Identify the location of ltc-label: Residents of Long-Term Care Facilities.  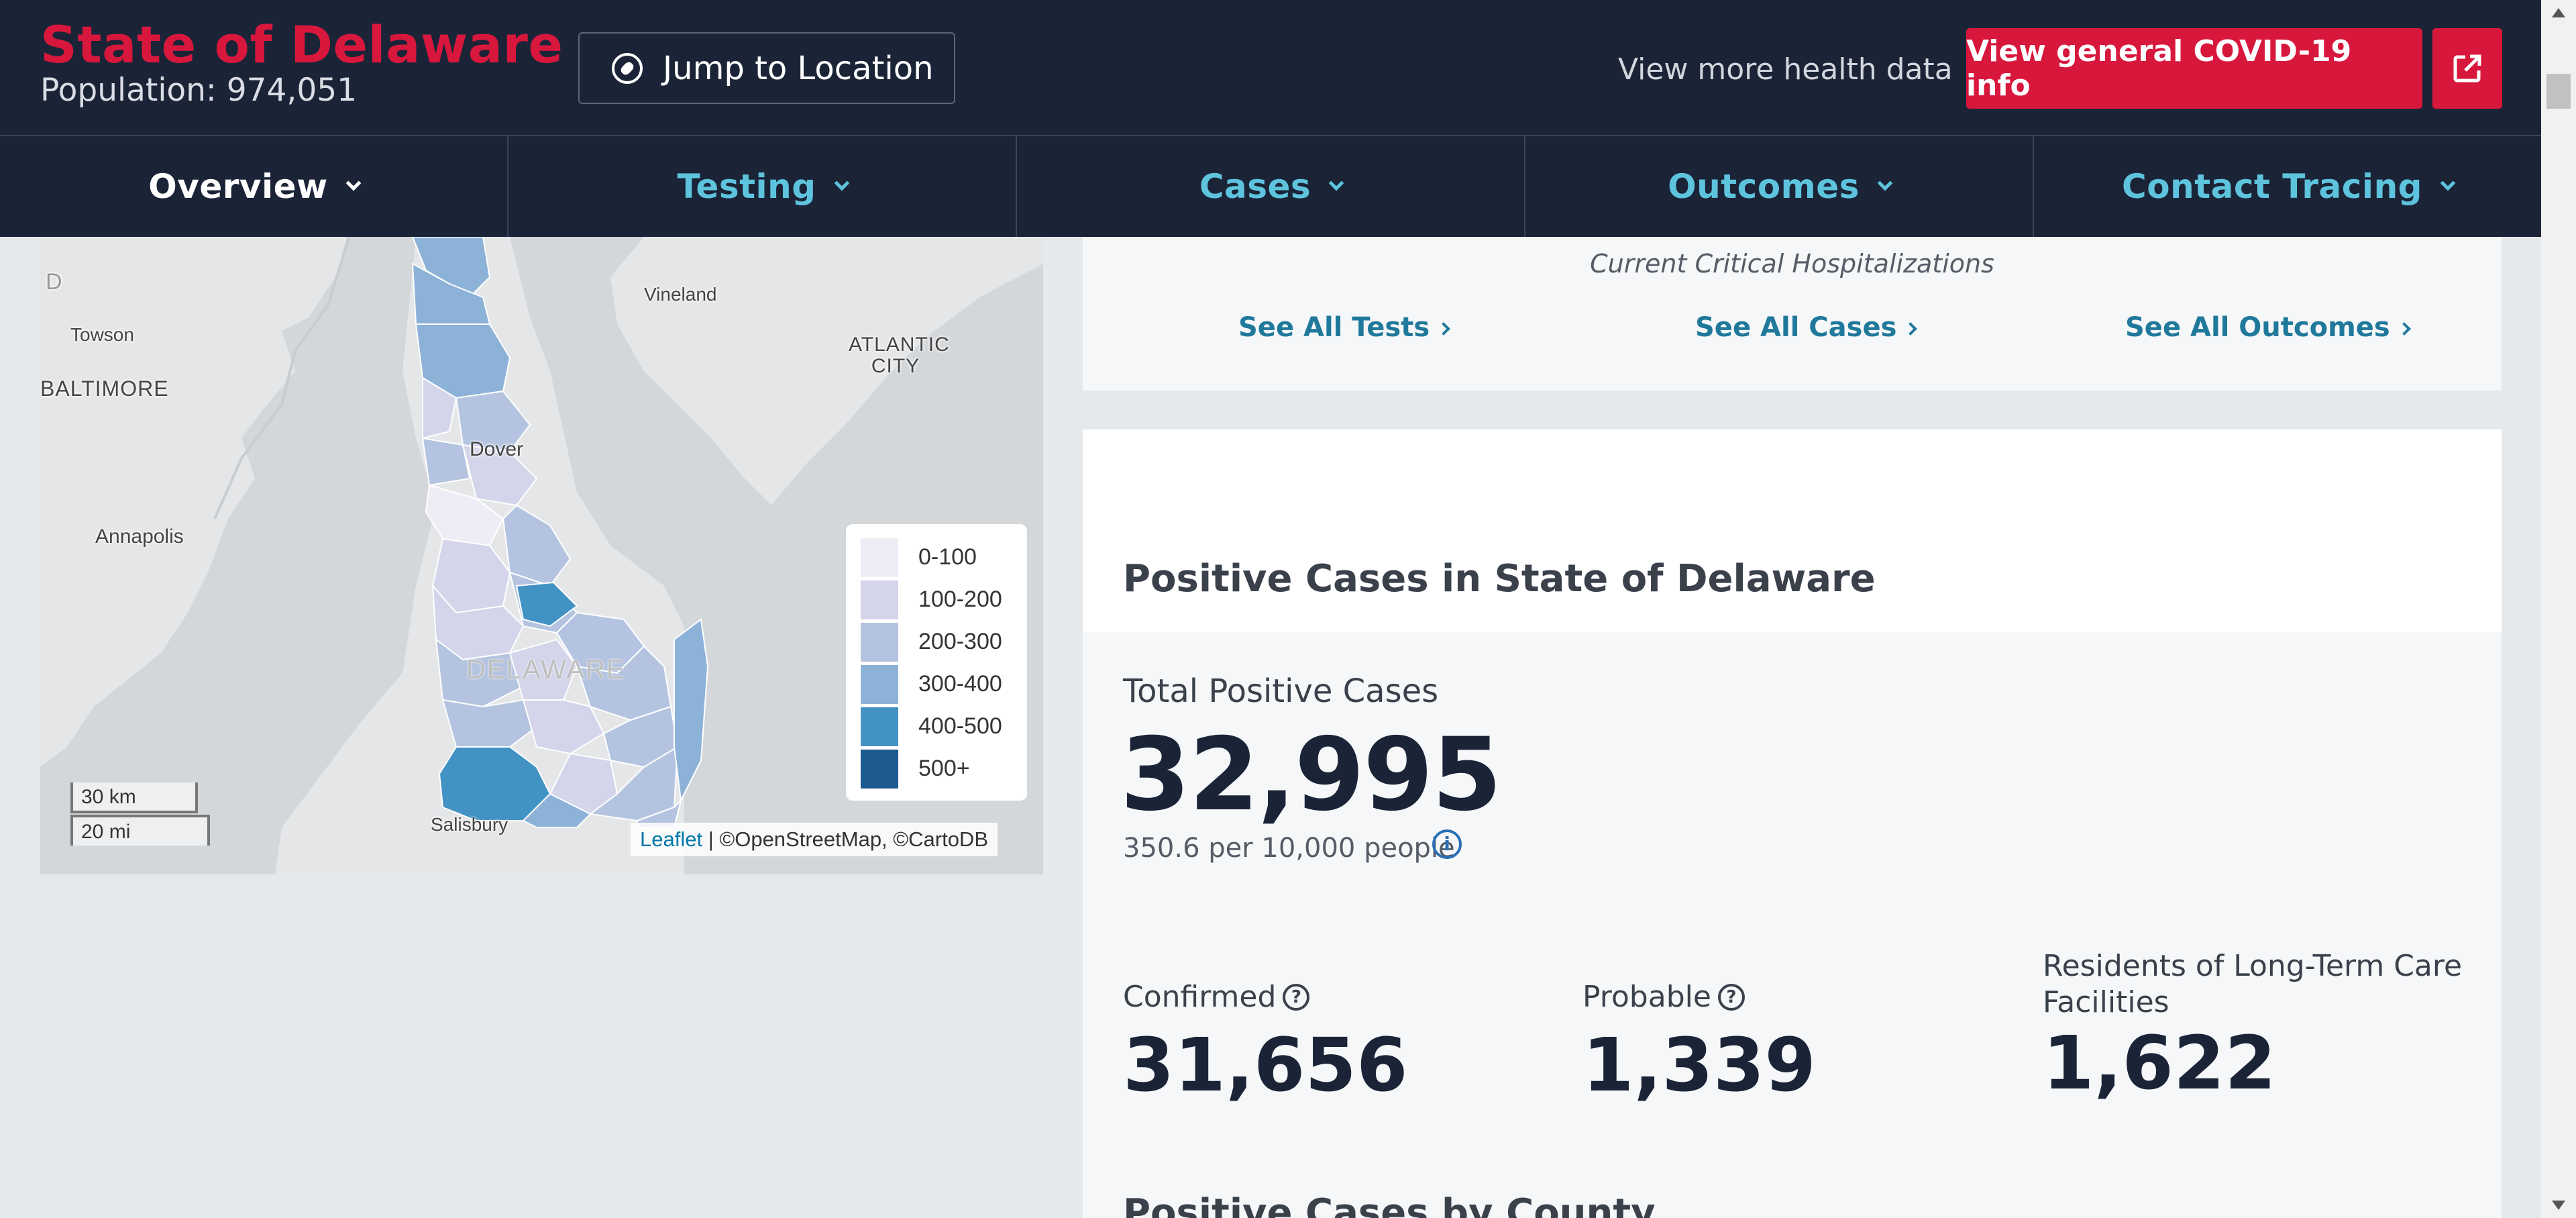
(2253, 984).